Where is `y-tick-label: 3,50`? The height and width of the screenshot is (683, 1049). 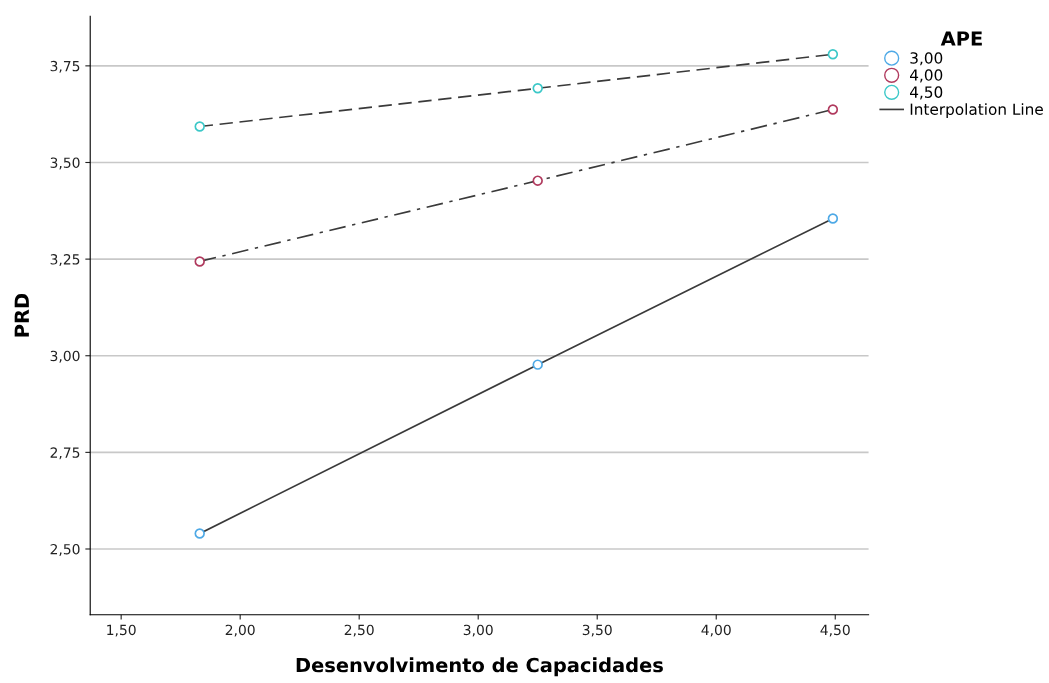
y-tick-label: 3,50 is located at coordinates (65, 163).